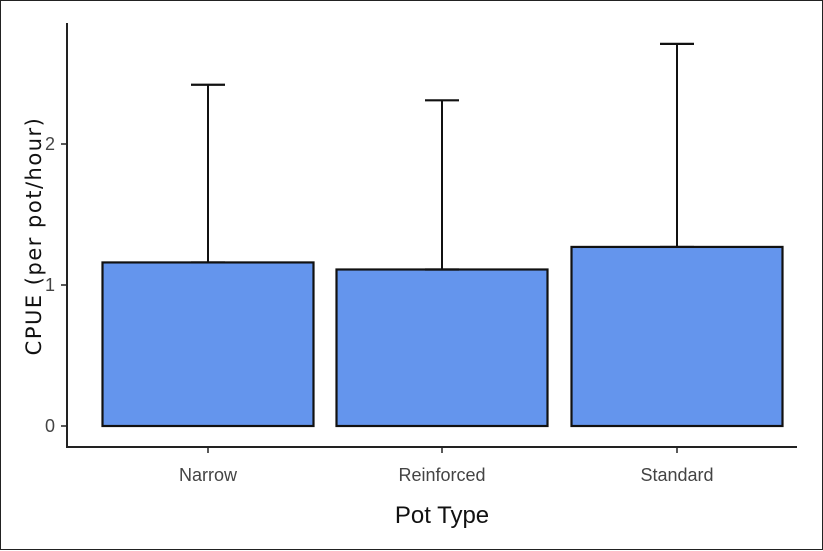 This screenshot has height=551, width=823. I want to click on y-tick-label: 2, so click(50, 144).